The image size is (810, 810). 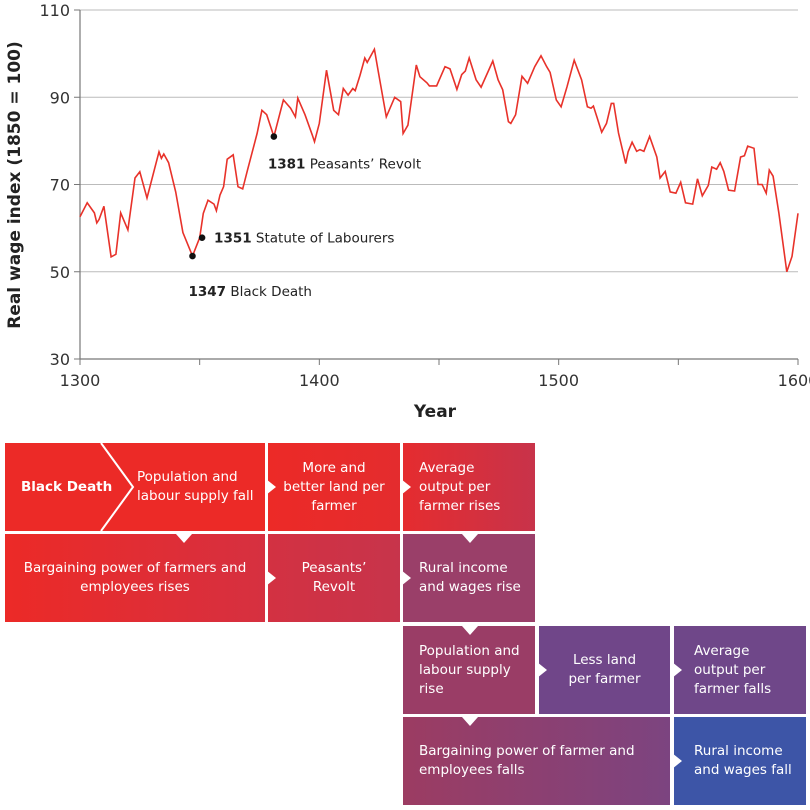 I want to click on box-more-land: More and better land per farmer, so click(x=334, y=487).